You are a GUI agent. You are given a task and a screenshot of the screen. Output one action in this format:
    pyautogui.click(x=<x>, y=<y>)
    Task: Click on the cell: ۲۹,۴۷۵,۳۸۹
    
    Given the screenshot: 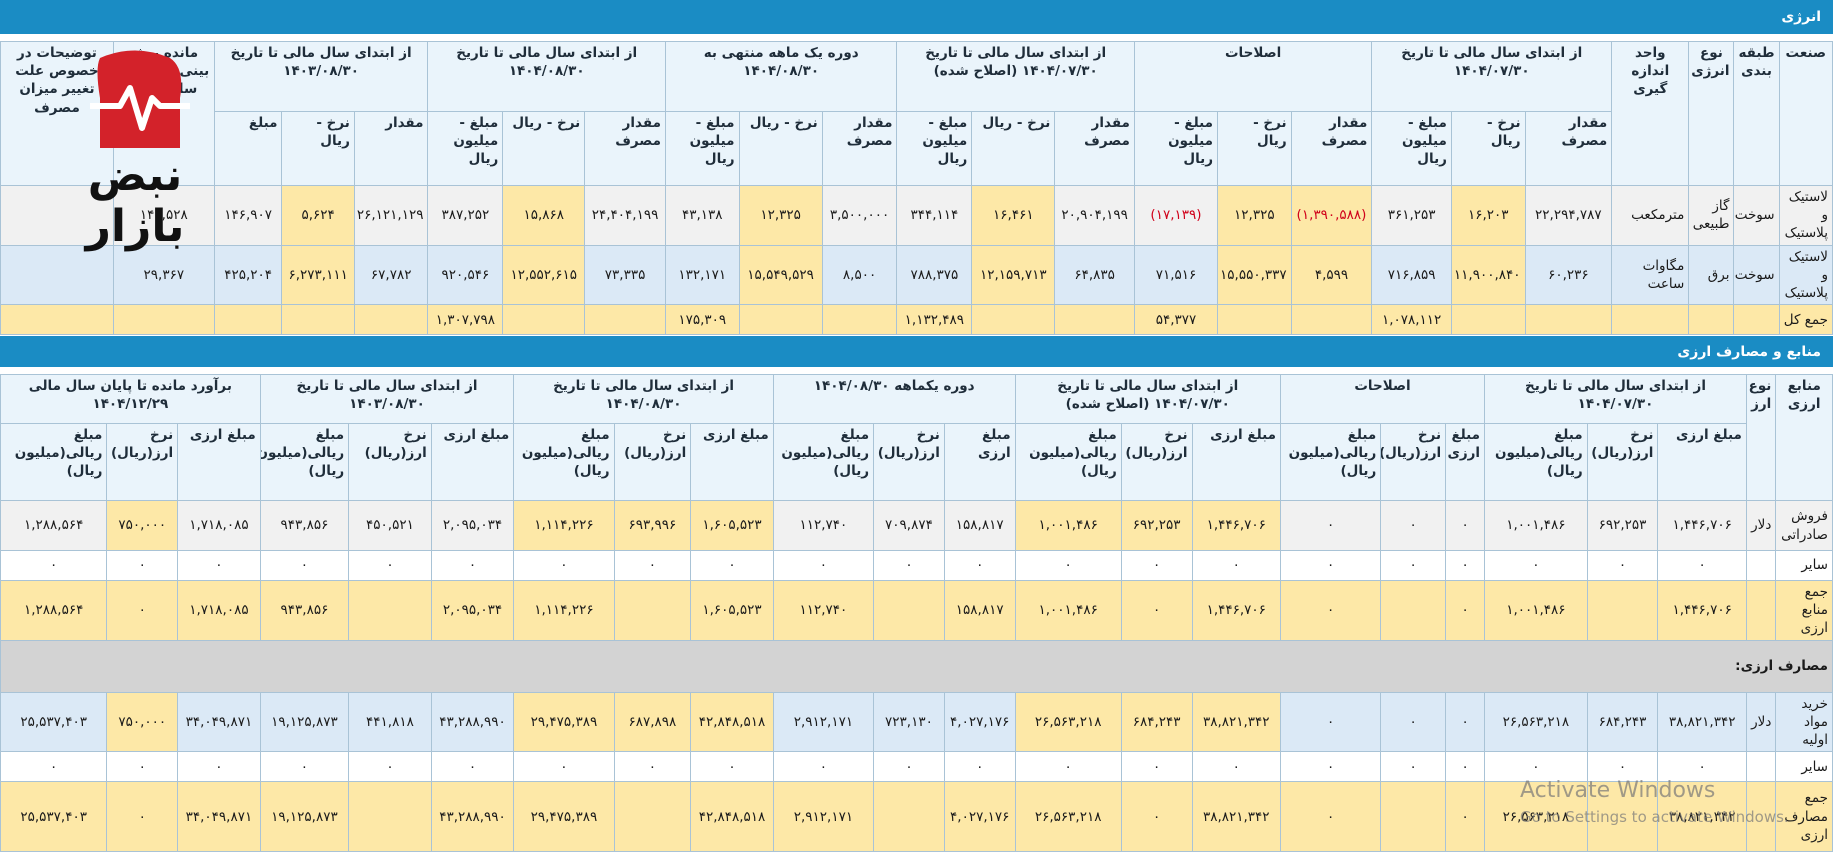 What is the action you would take?
    pyautogui.click(x=564, y=816)
    